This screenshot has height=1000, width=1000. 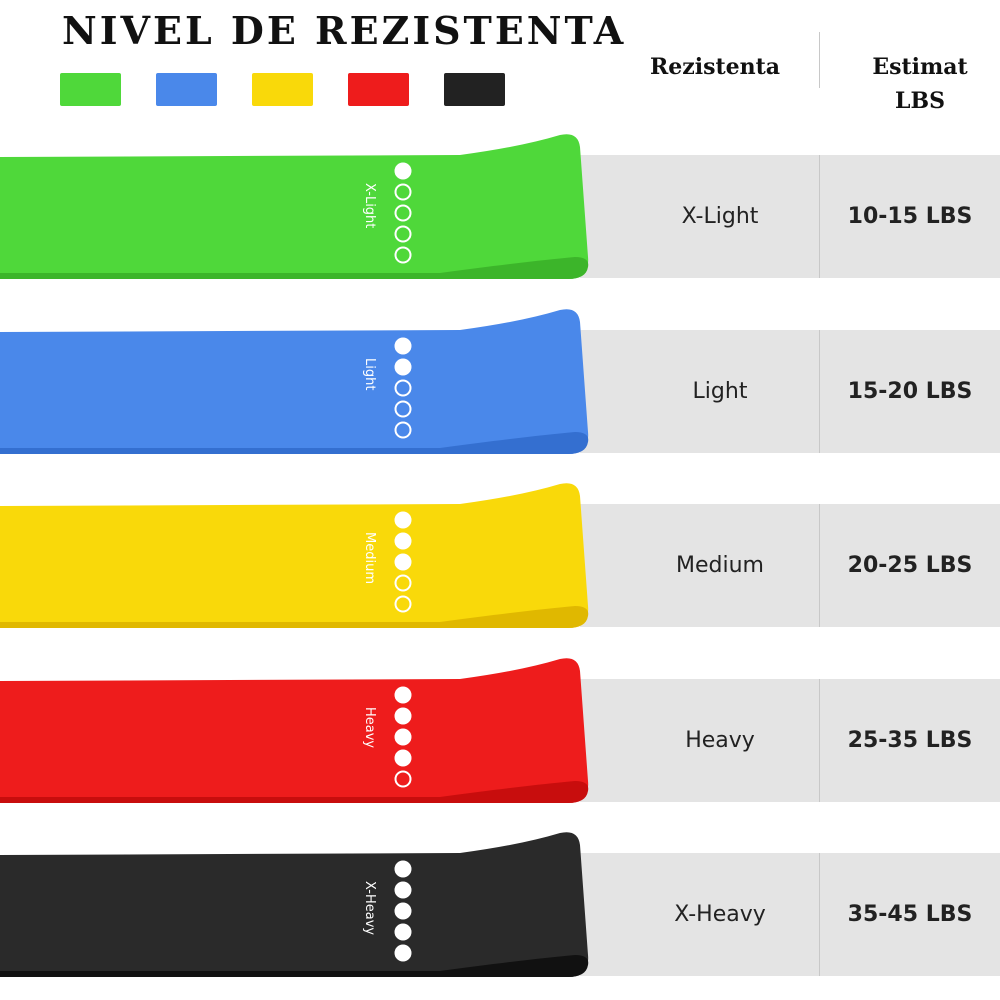 I want to click on resistance-level: Heavy, so click(x=720, y=740).